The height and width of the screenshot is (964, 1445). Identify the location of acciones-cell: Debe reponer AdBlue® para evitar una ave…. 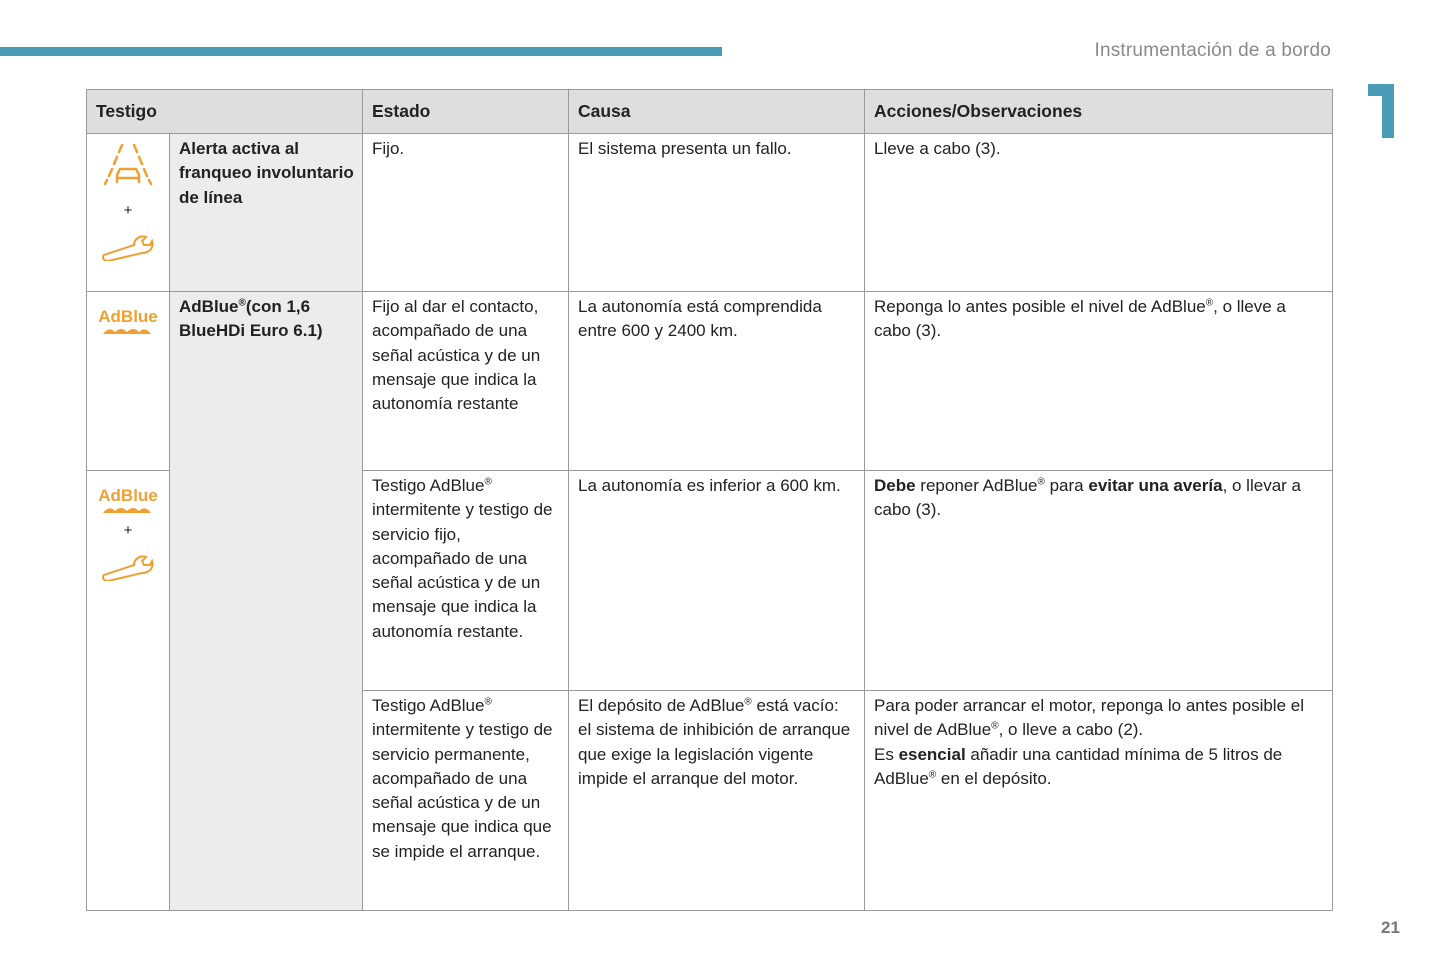
(1098, 580).